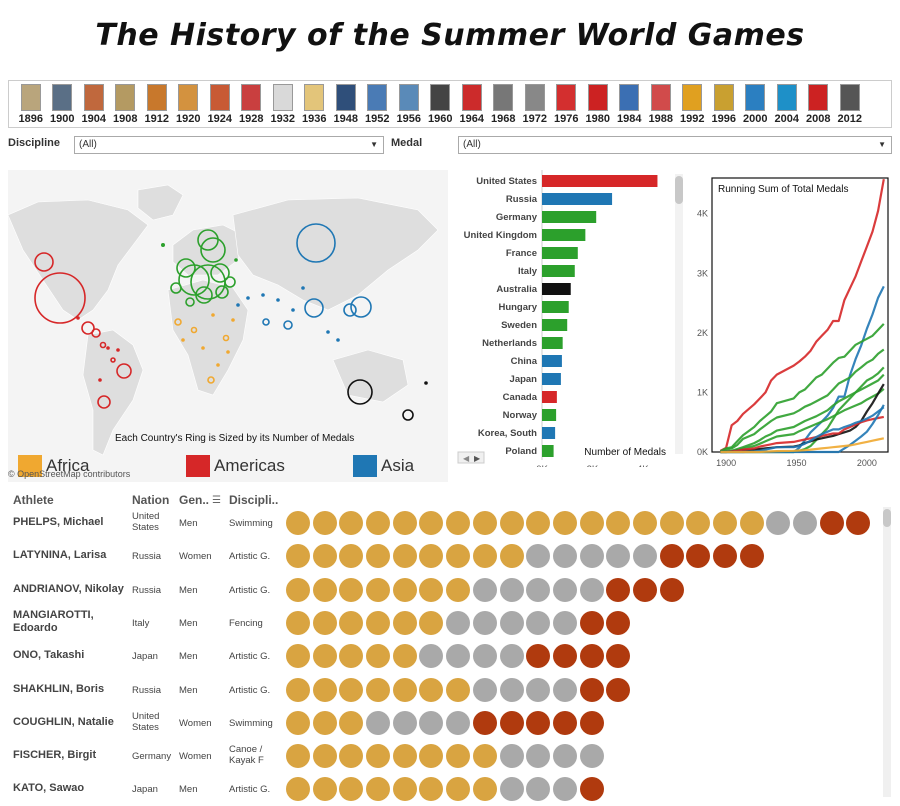 The width and height of the screenshot is (900, 806). What do you see at coordinates (378, 105) in the screenshot?
I see `timeline-item: 1952` at bounding box center [378, 105].